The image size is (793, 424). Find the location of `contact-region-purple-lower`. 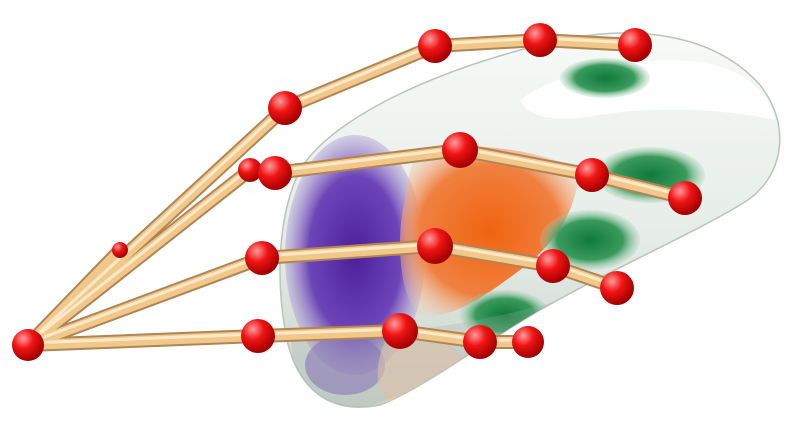

contact-region-purple-lower is located at coordinates (345, 365).